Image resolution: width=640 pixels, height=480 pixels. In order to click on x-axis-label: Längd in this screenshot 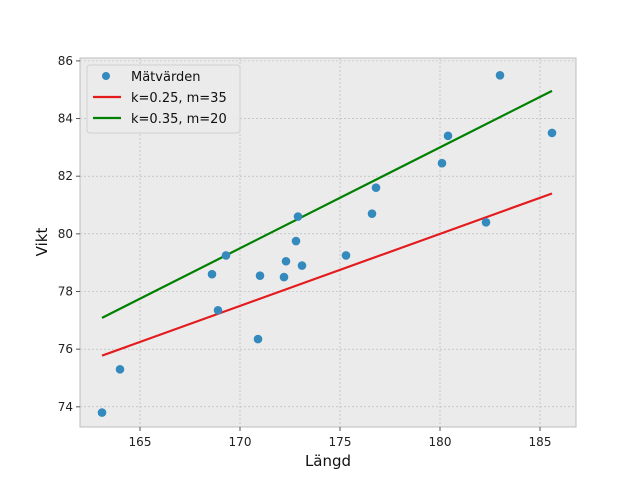, I will do `click(328, 461)`.